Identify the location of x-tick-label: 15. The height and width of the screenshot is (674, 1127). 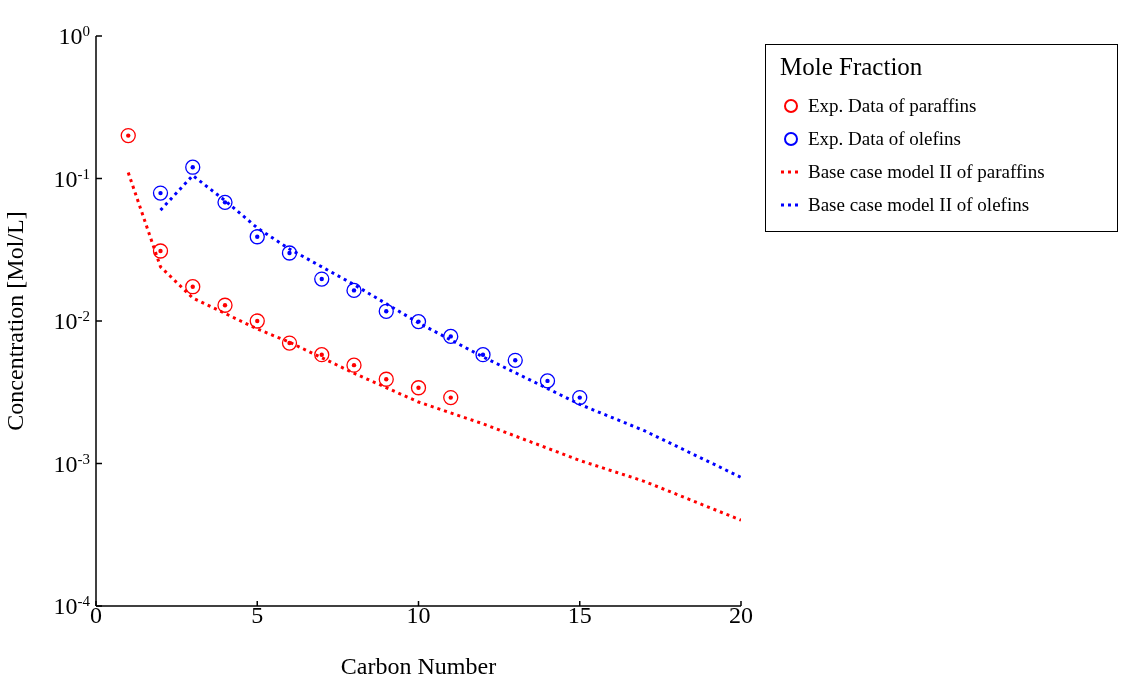
(579, 615).